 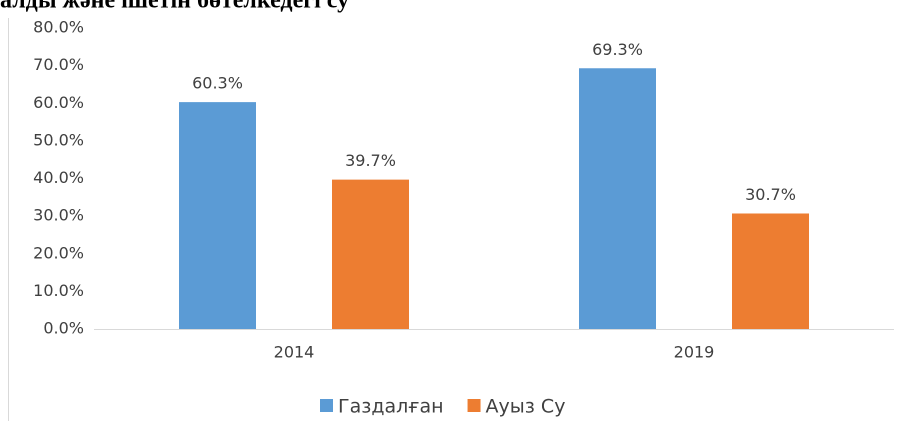 What do you see at coordinates (58, 215) in the screenshot?
I see `y-tick-label: 30.0%` at bounding box center [58, 215].